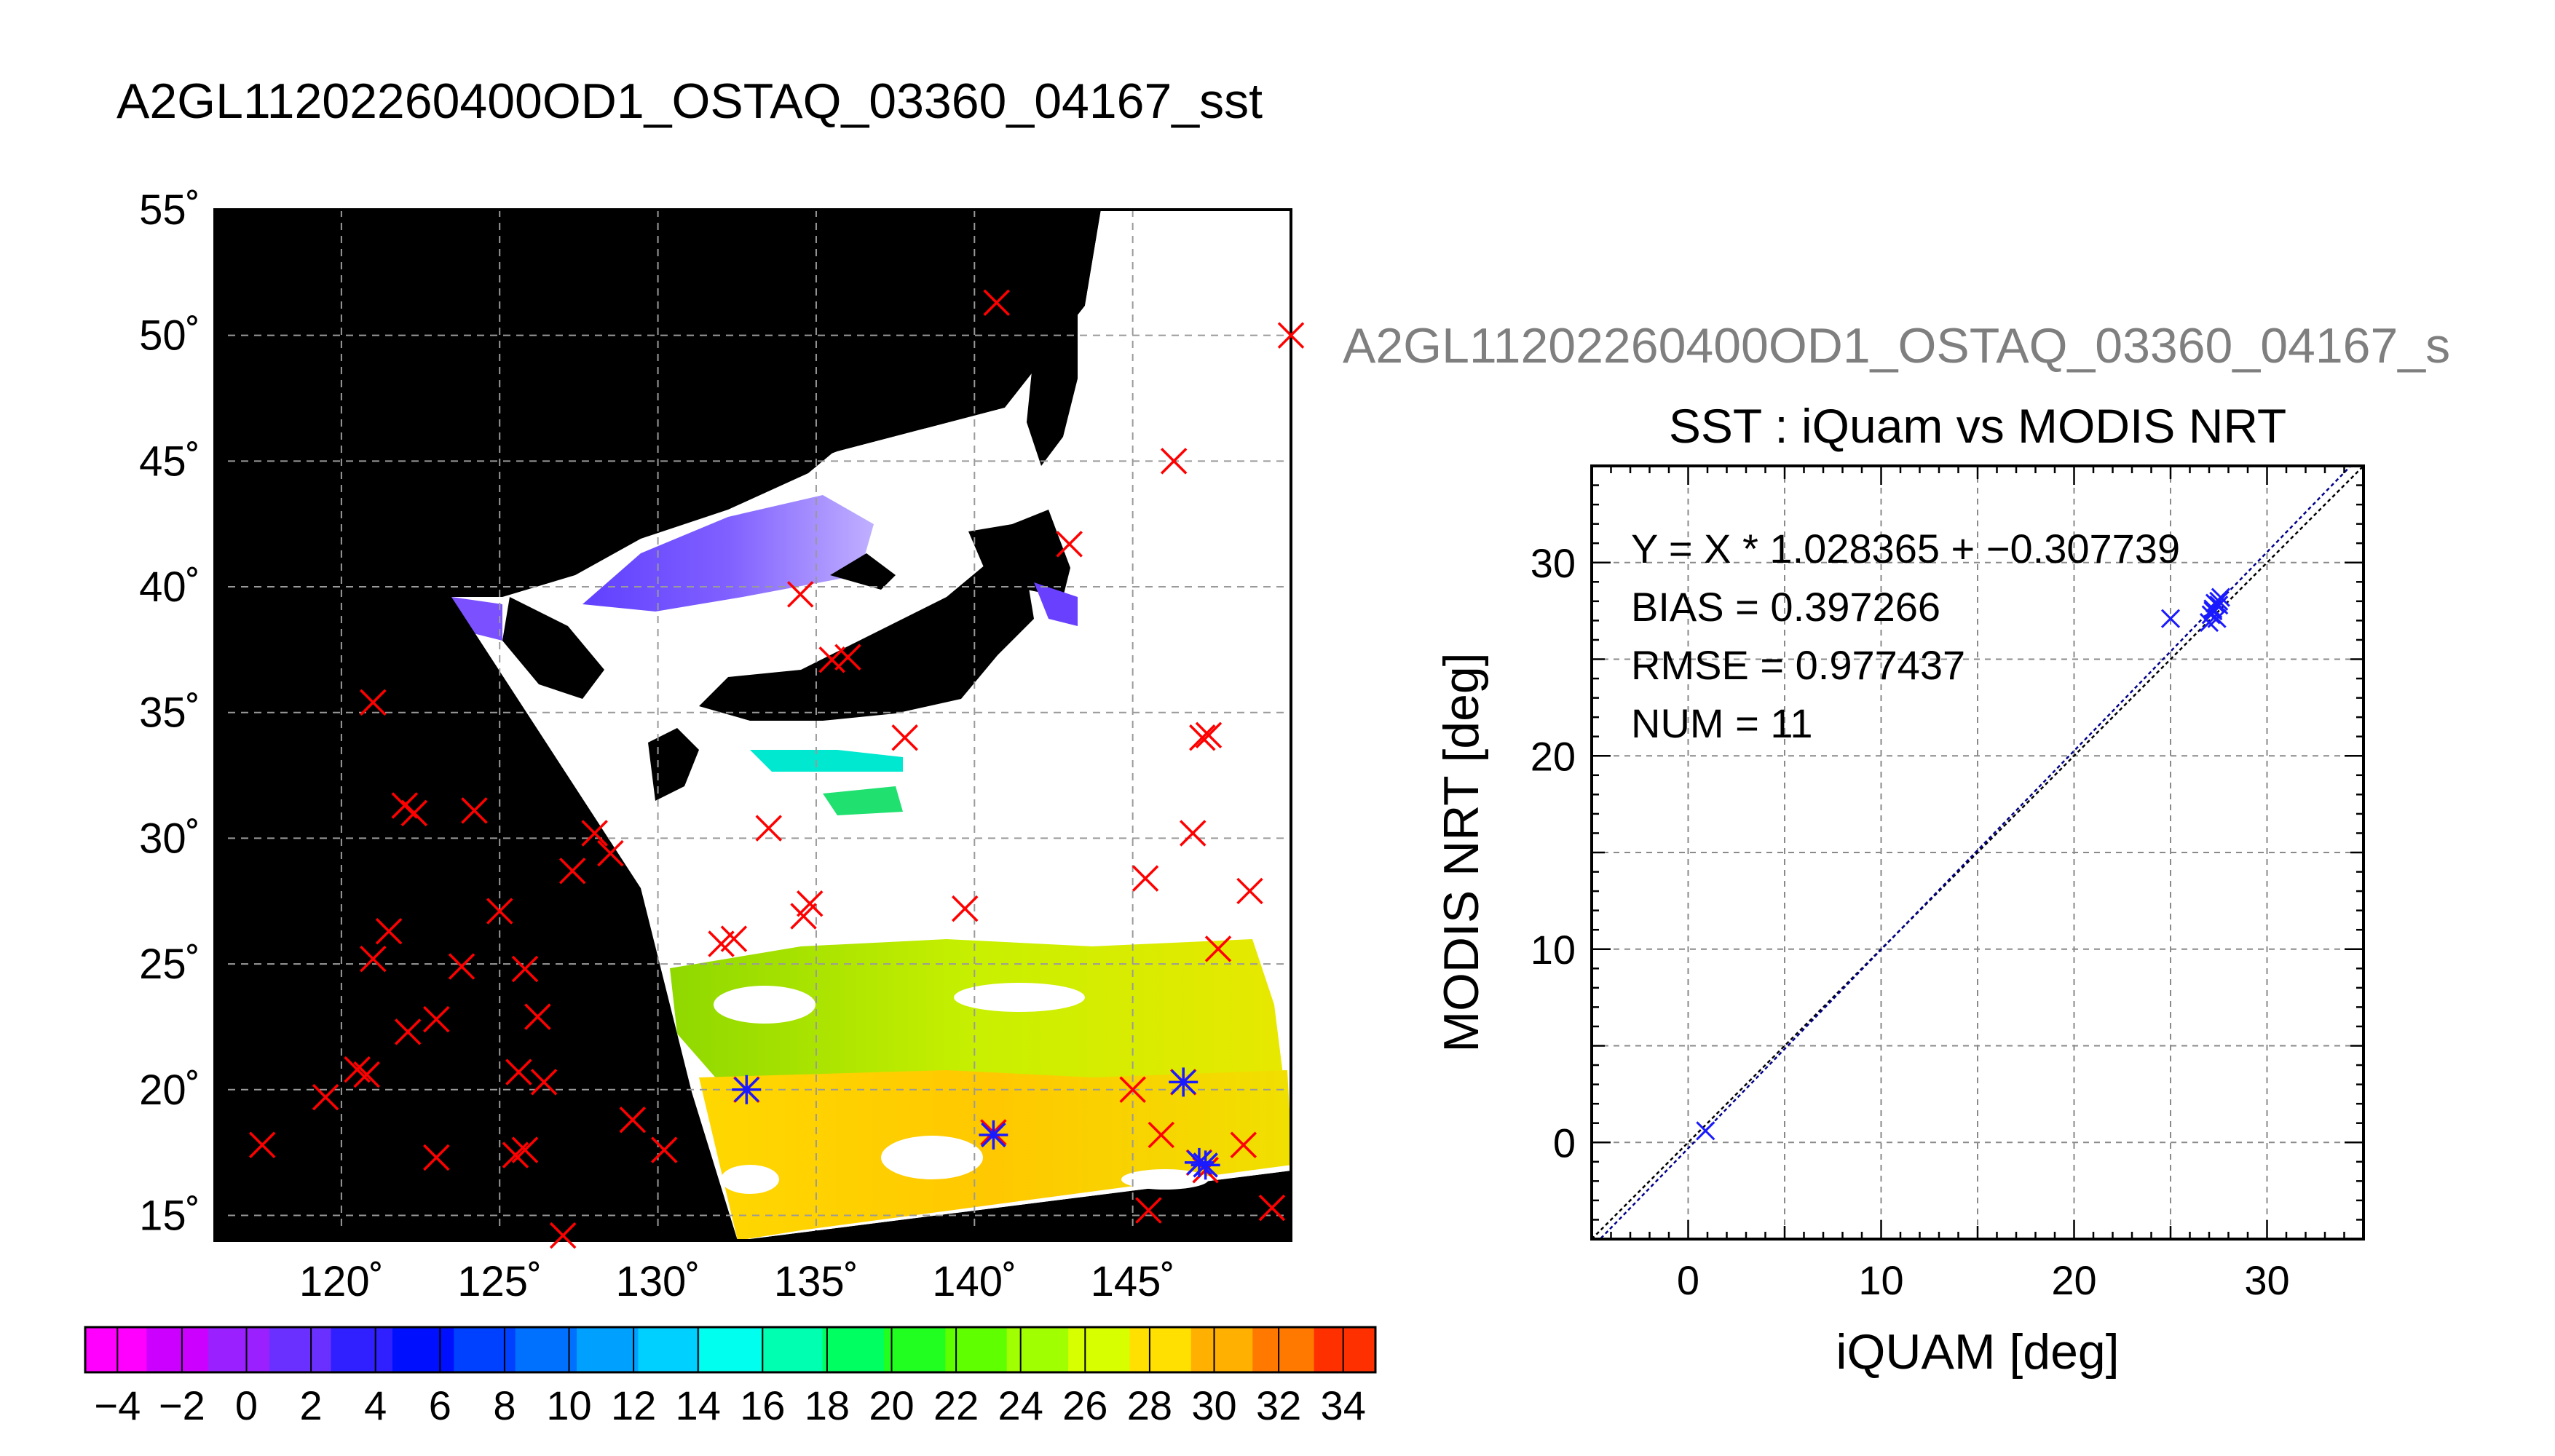  What do you see at coordinates (826, 761) in the screenshot?
I see `sst-cool-band` at bounding box center [826, 761].